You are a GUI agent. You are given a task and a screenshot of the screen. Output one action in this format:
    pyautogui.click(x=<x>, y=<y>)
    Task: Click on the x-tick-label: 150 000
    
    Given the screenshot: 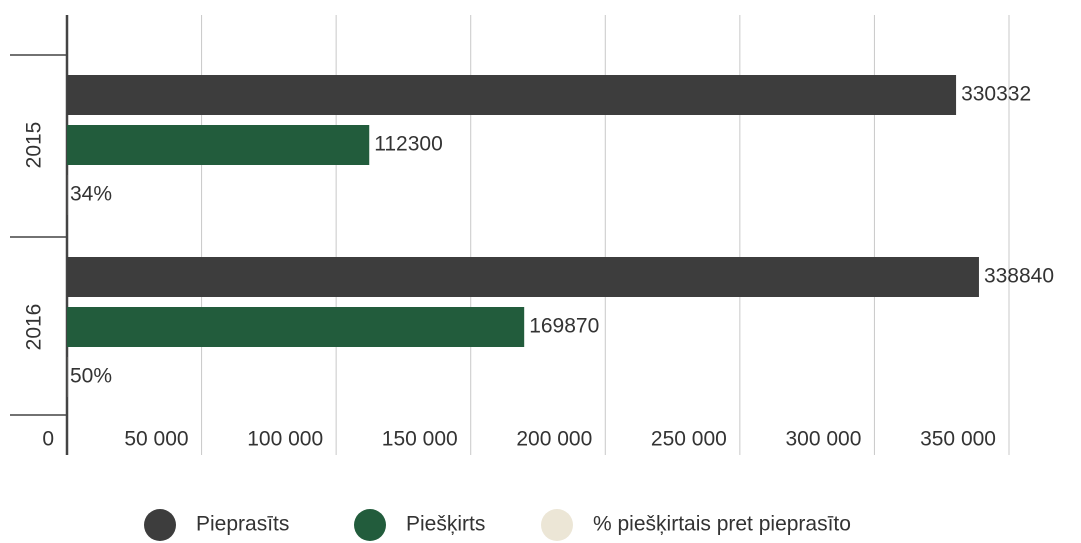 What is the action you would take?
    pyautogui.click(x=420, y=439)
    